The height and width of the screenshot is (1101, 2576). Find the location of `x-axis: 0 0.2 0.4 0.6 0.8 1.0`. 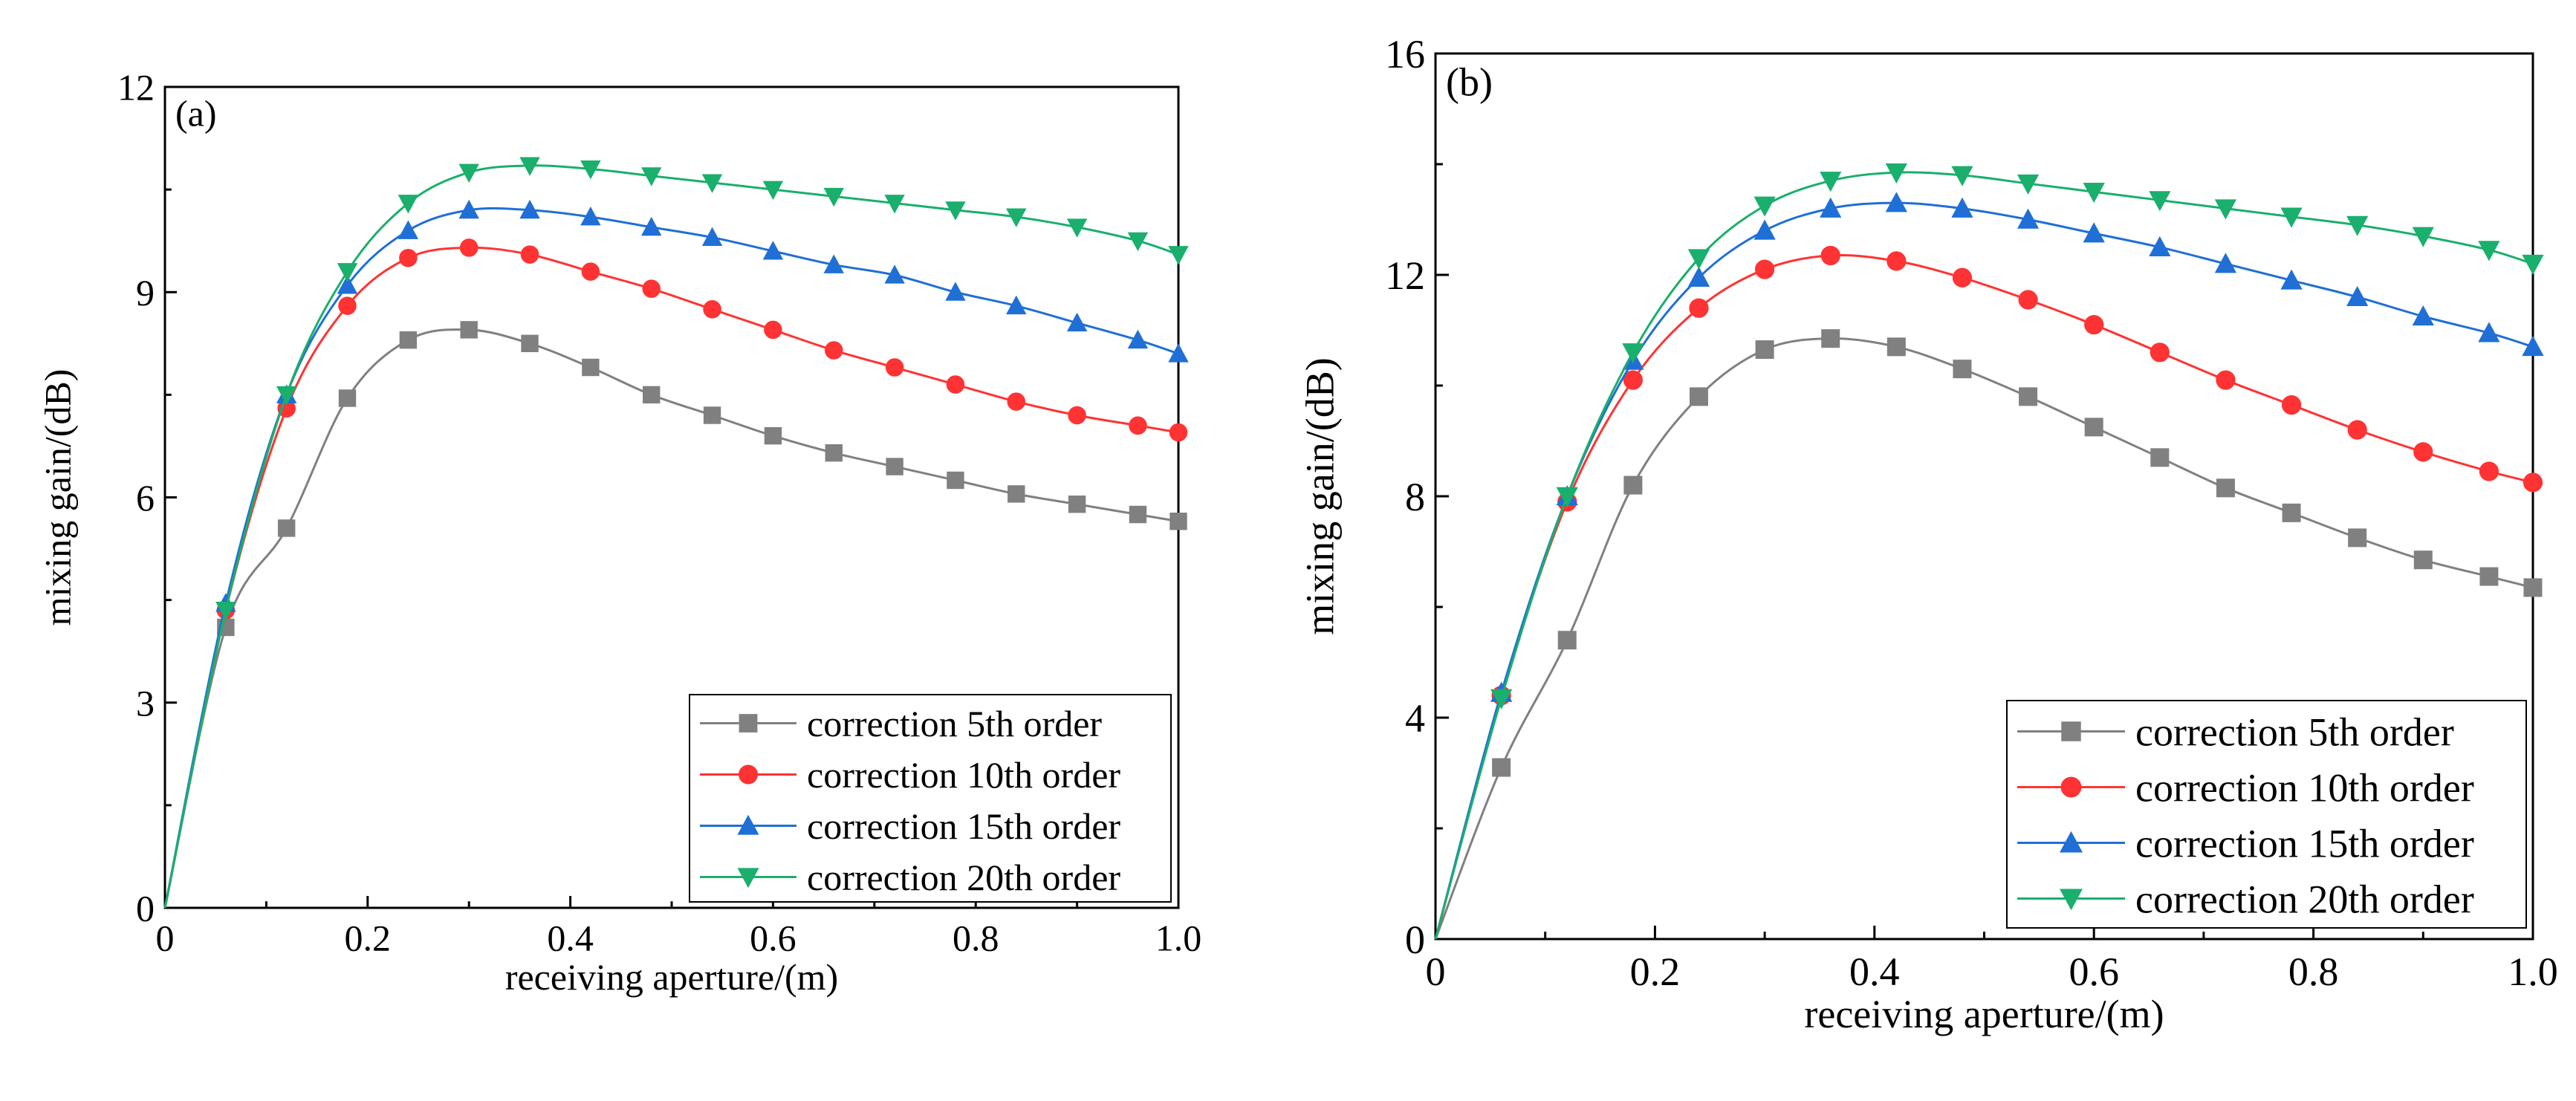

x-axis: 0 0.2 0.4 0.6 0.8 1.0 is located at coordinates (1992, 960).